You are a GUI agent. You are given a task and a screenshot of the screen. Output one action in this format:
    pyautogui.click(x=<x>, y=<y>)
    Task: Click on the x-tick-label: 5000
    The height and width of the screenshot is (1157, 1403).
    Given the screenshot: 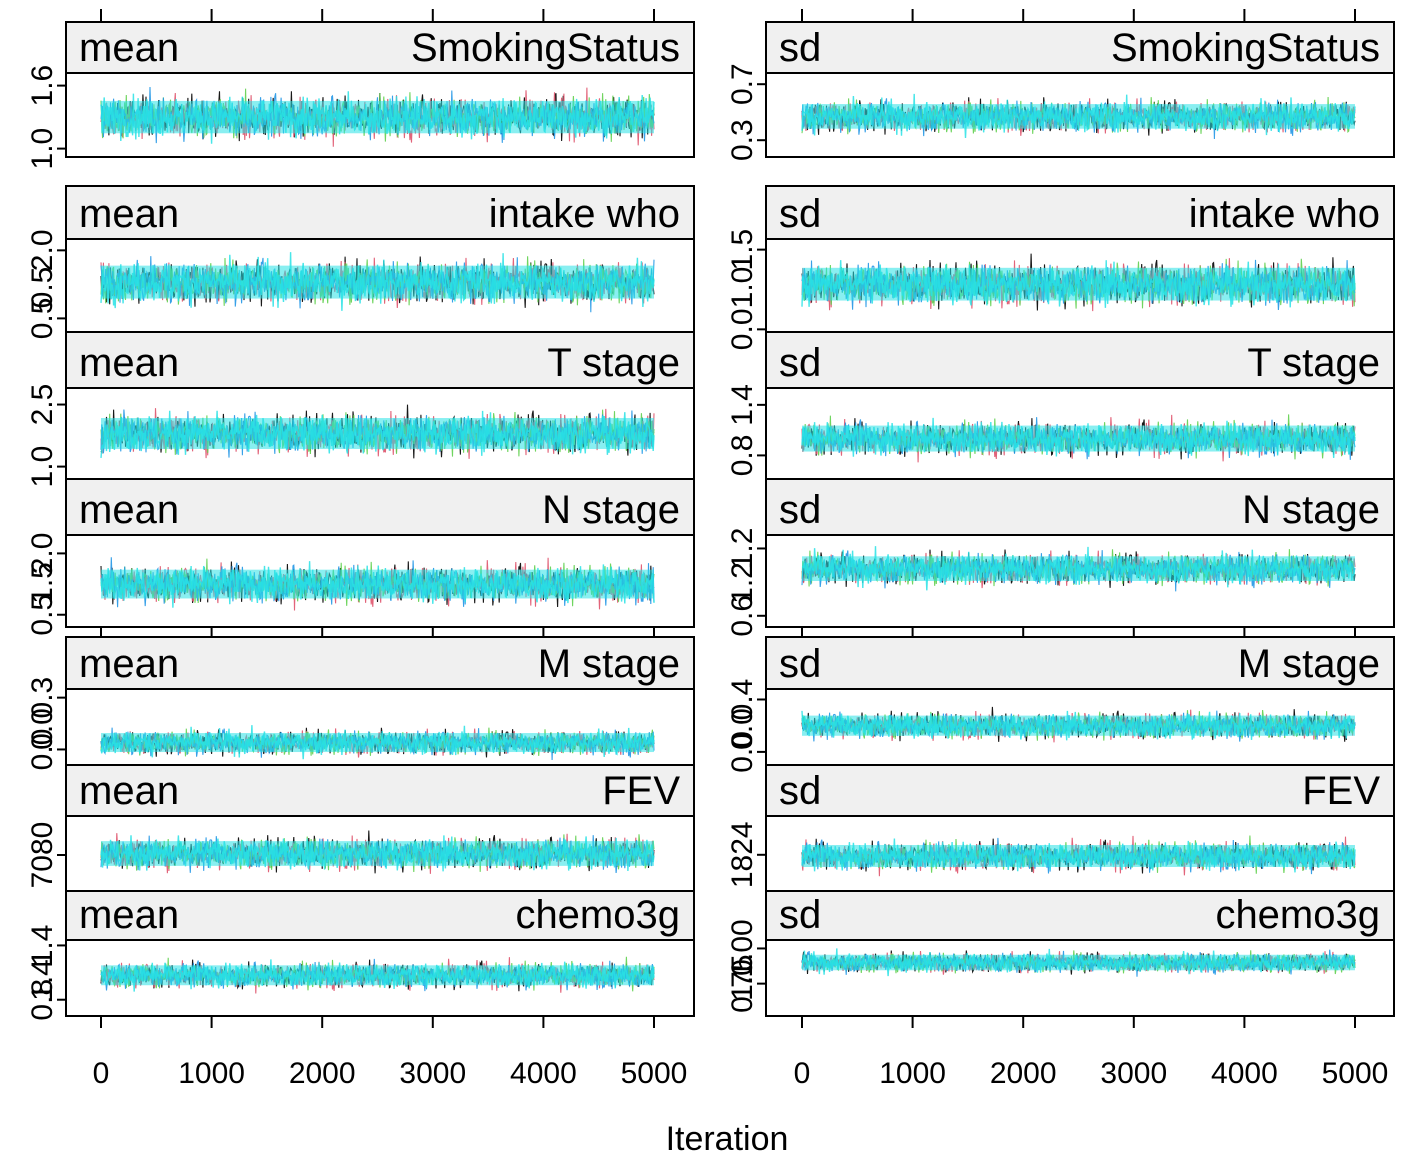 What is the action you would take?
    pyautogui.click(x=654, y=1073)
    